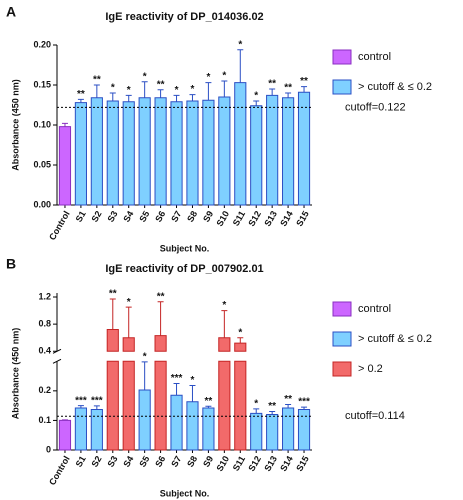  Describe the element at coordinates (15, 125) in the screenshot. I see `y-axis-label: Absorbance (450 nm)` at that location.